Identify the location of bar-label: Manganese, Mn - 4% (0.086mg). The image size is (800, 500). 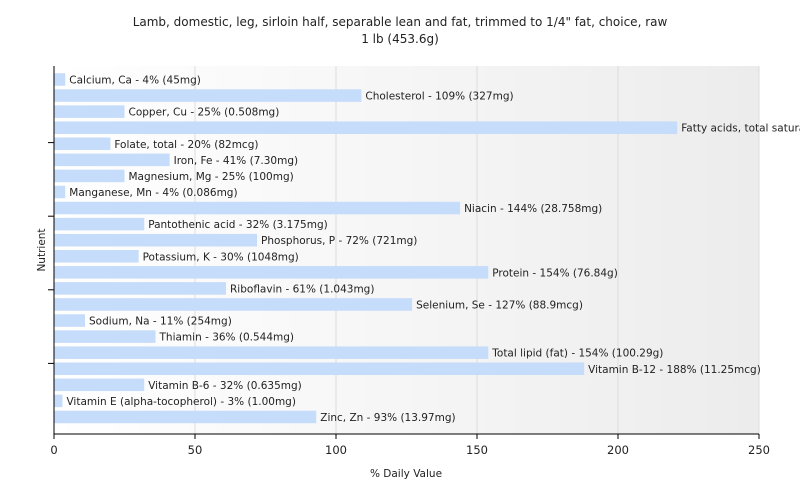
(153, 193).